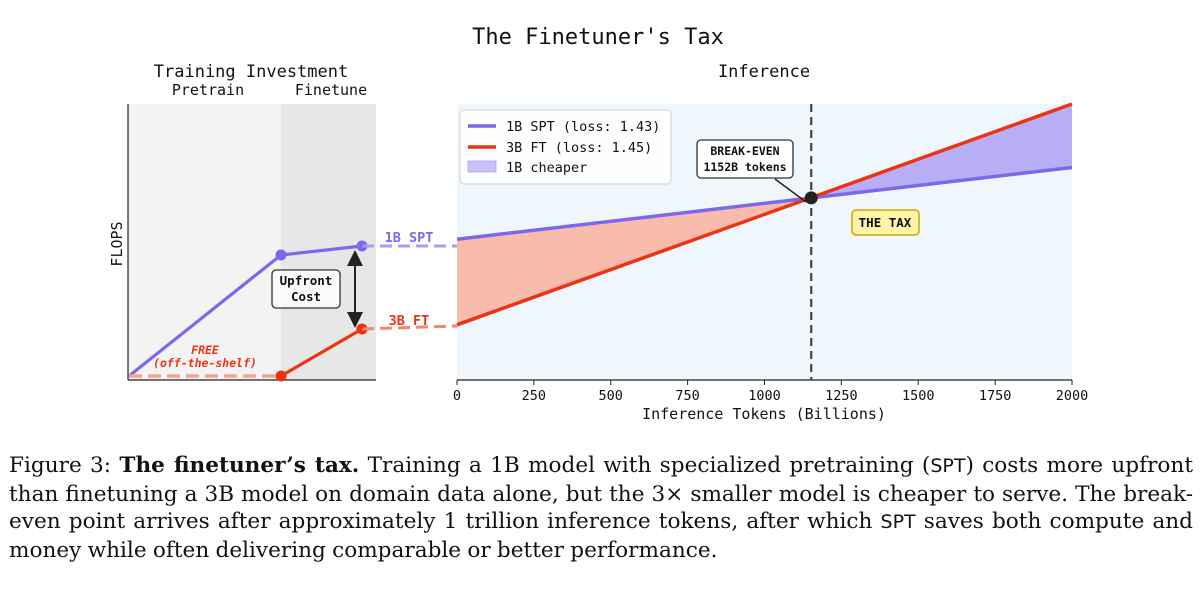 This screenshot has height=591, width=1200. What do you see at coordinates (948, 466) in the screenshot?
I see `caption-abbr-spt-1: SPT` at bounding box center [948, 466].